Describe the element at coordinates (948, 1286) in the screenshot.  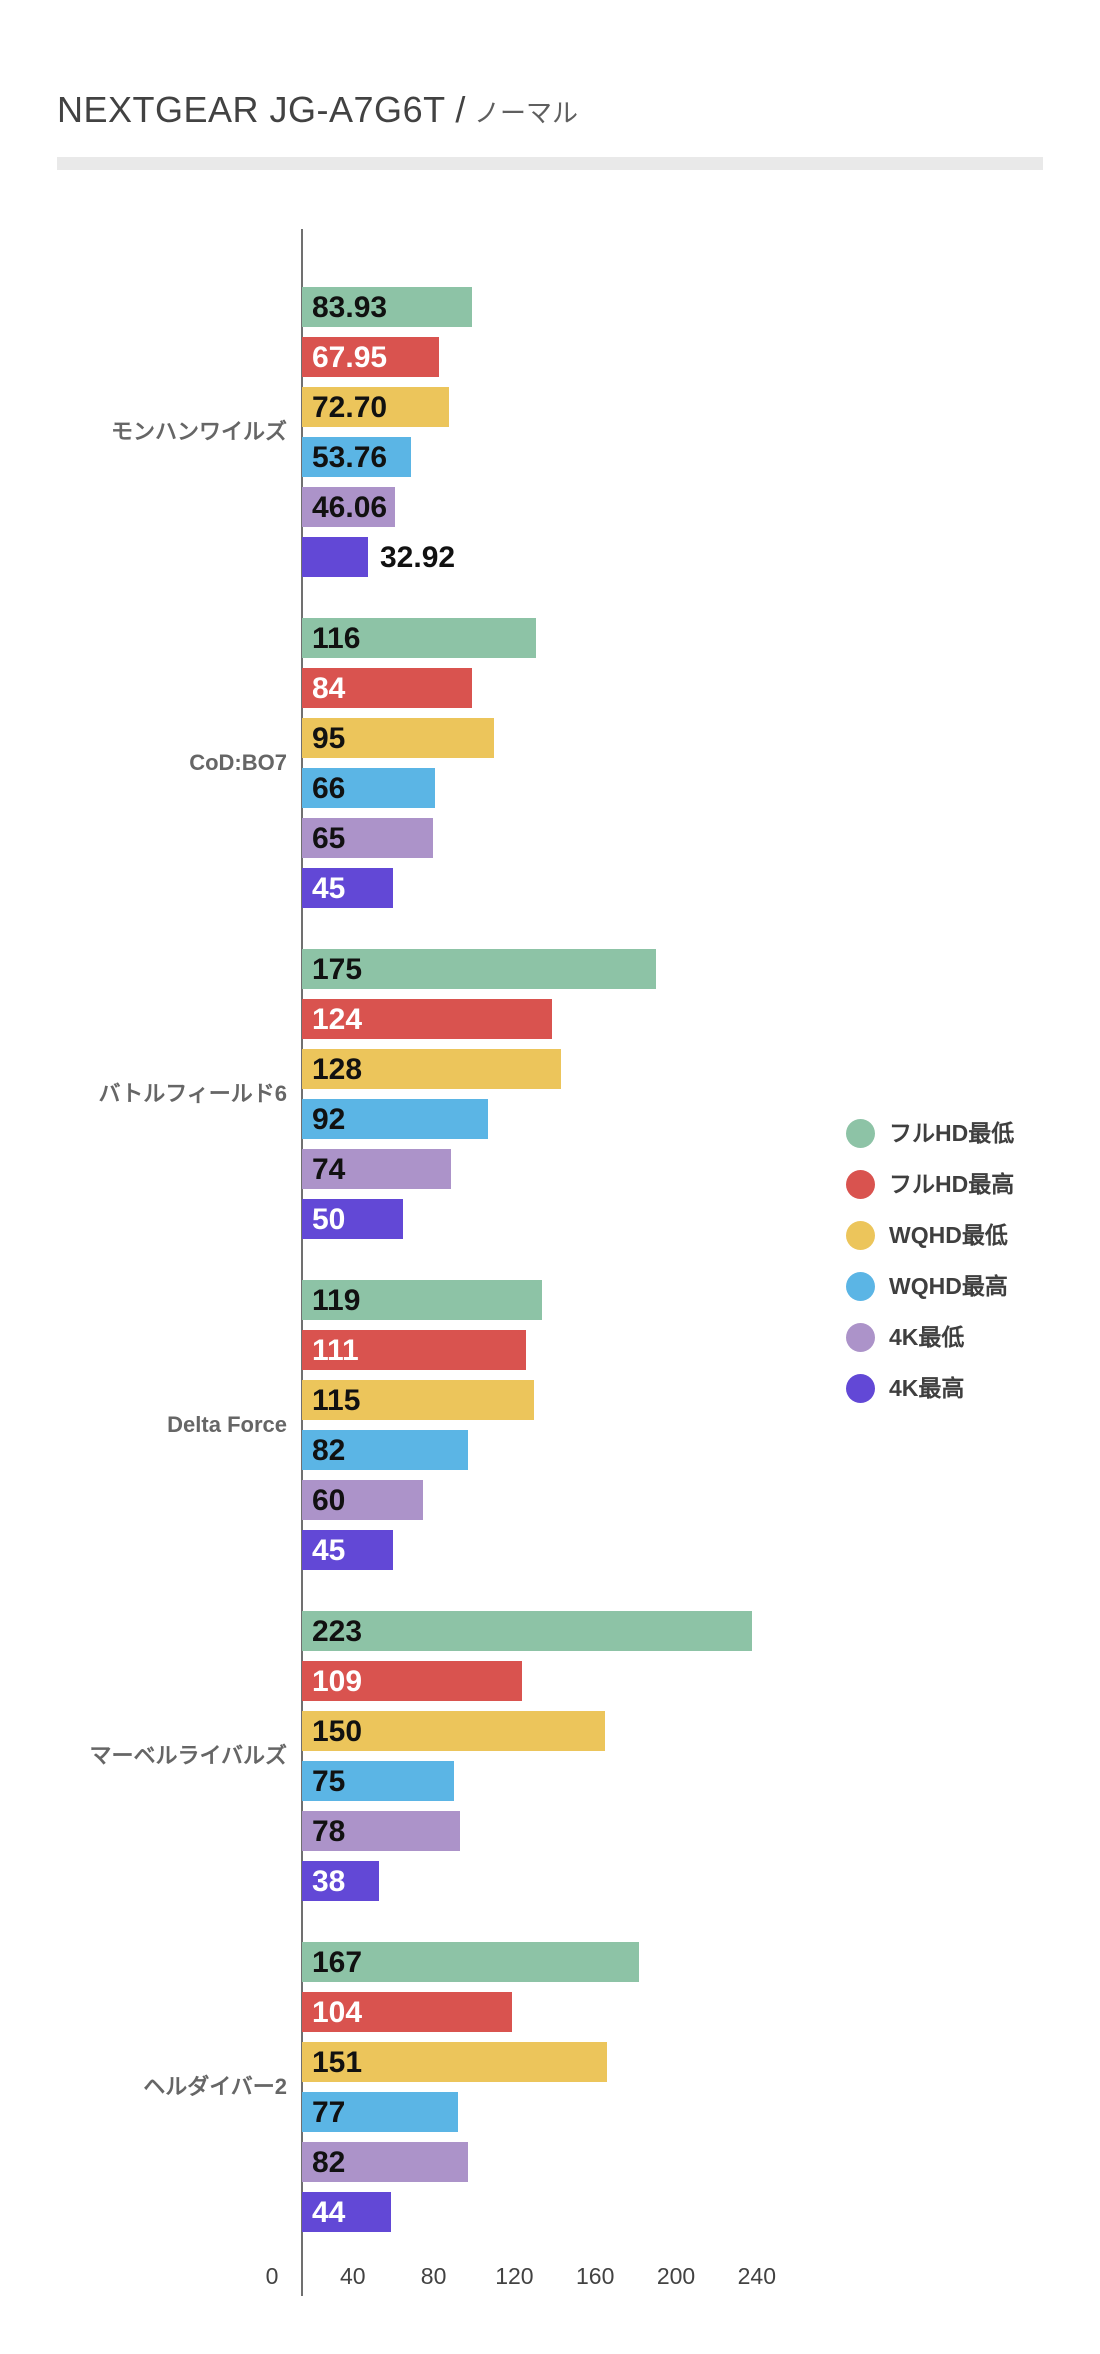
I see `legend-item-label: WQHD最高` at that location.